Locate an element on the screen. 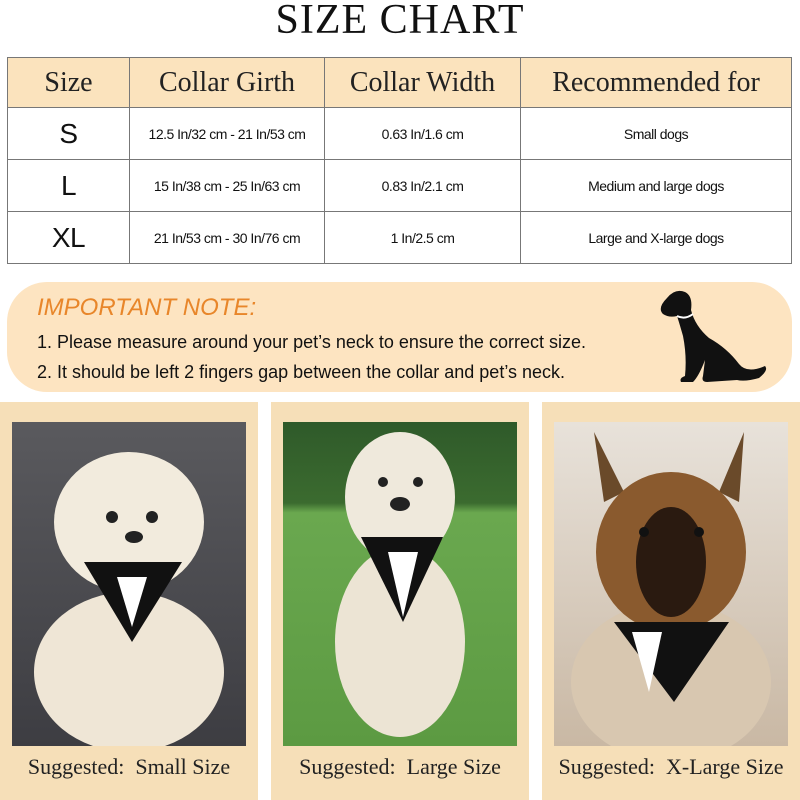 This screenshot has height=800, width=800. recommended-cell: Large and X-large dogs is located at coordinates (656, 237).